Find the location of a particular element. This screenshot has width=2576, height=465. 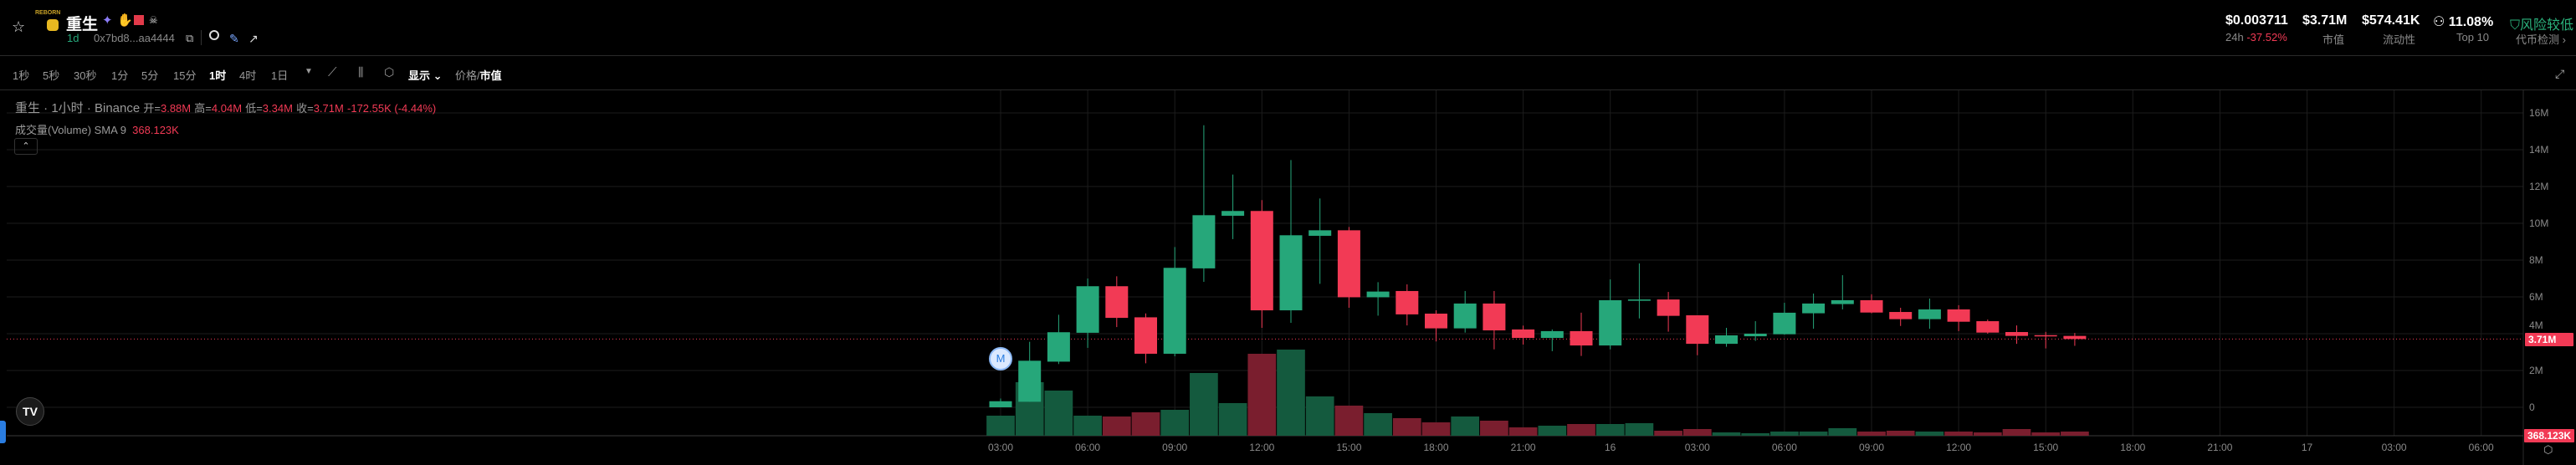

price-tick-label: 12M is located at coordinates (2539, 187).